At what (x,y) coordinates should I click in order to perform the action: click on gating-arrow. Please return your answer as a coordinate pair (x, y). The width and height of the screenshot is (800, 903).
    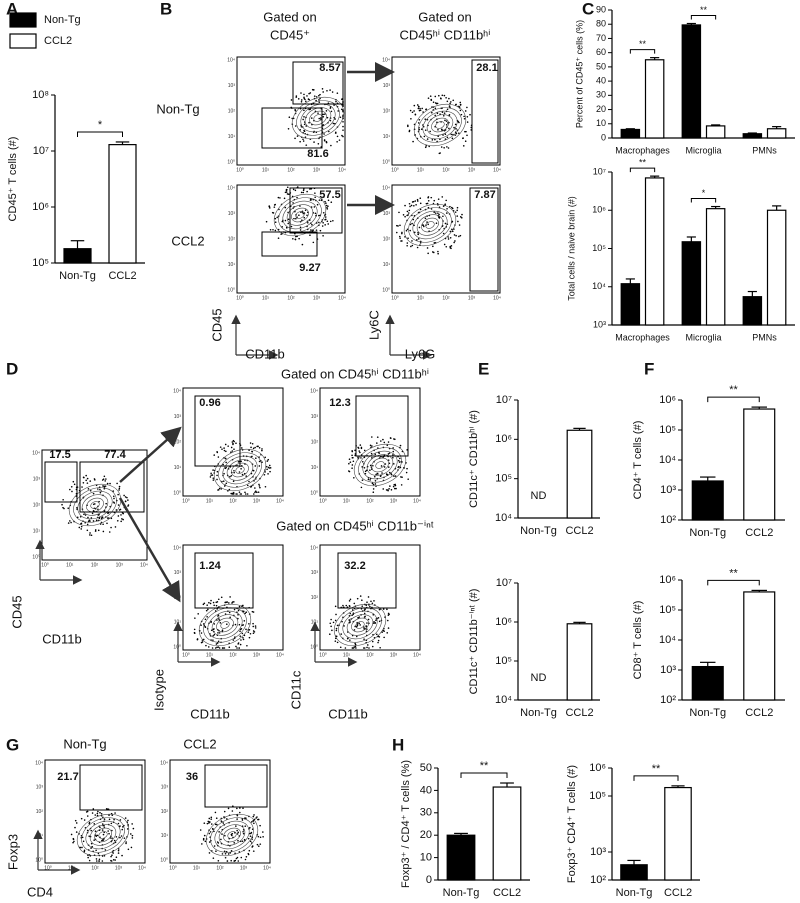
    Looking at the image, I should click on (149, 550).